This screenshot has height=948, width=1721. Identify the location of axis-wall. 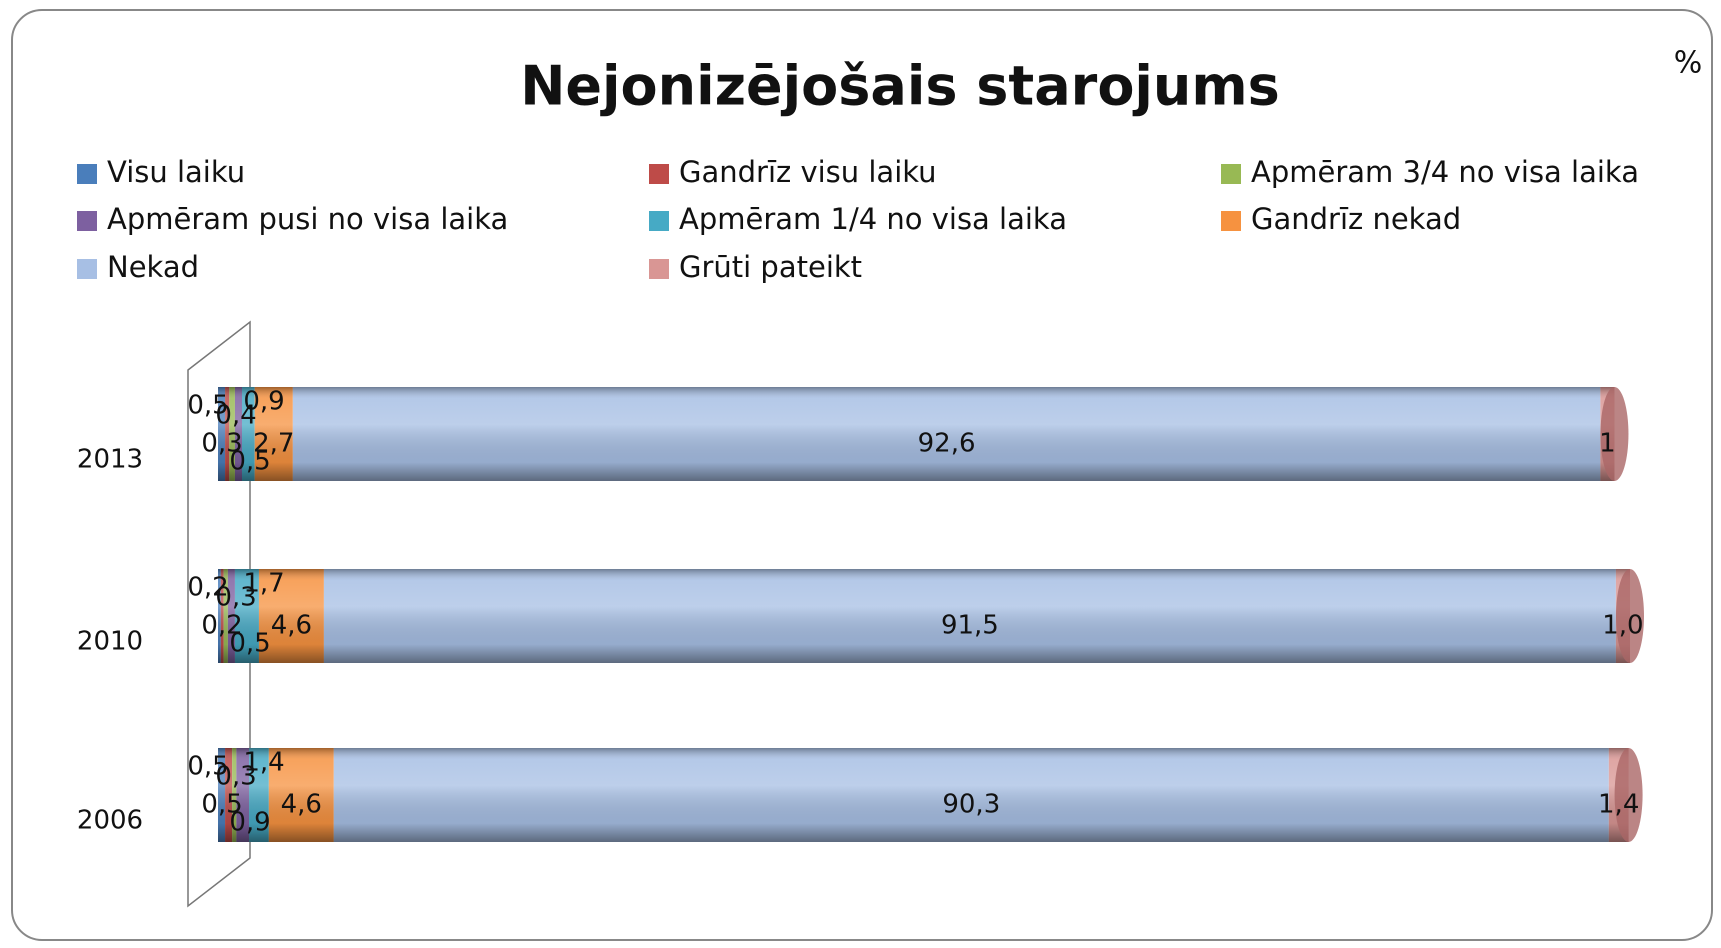
(219, 614).